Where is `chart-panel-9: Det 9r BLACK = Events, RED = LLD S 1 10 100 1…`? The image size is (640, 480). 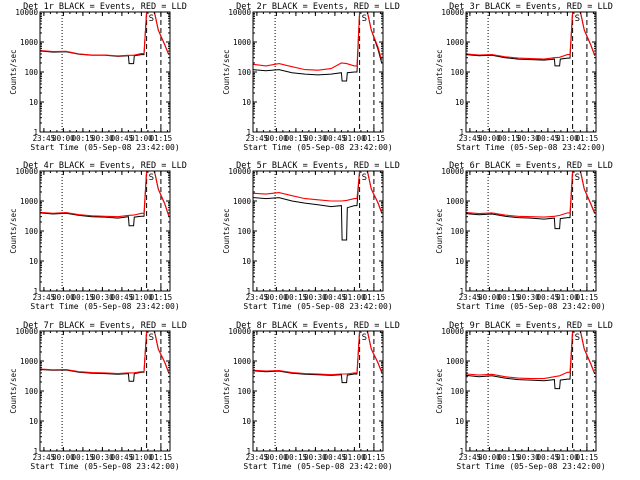
chart-panel-9: Det 9r BLACK = Events, RED = LLD S 1 10 100 1… is located at coordinates (524, 396).